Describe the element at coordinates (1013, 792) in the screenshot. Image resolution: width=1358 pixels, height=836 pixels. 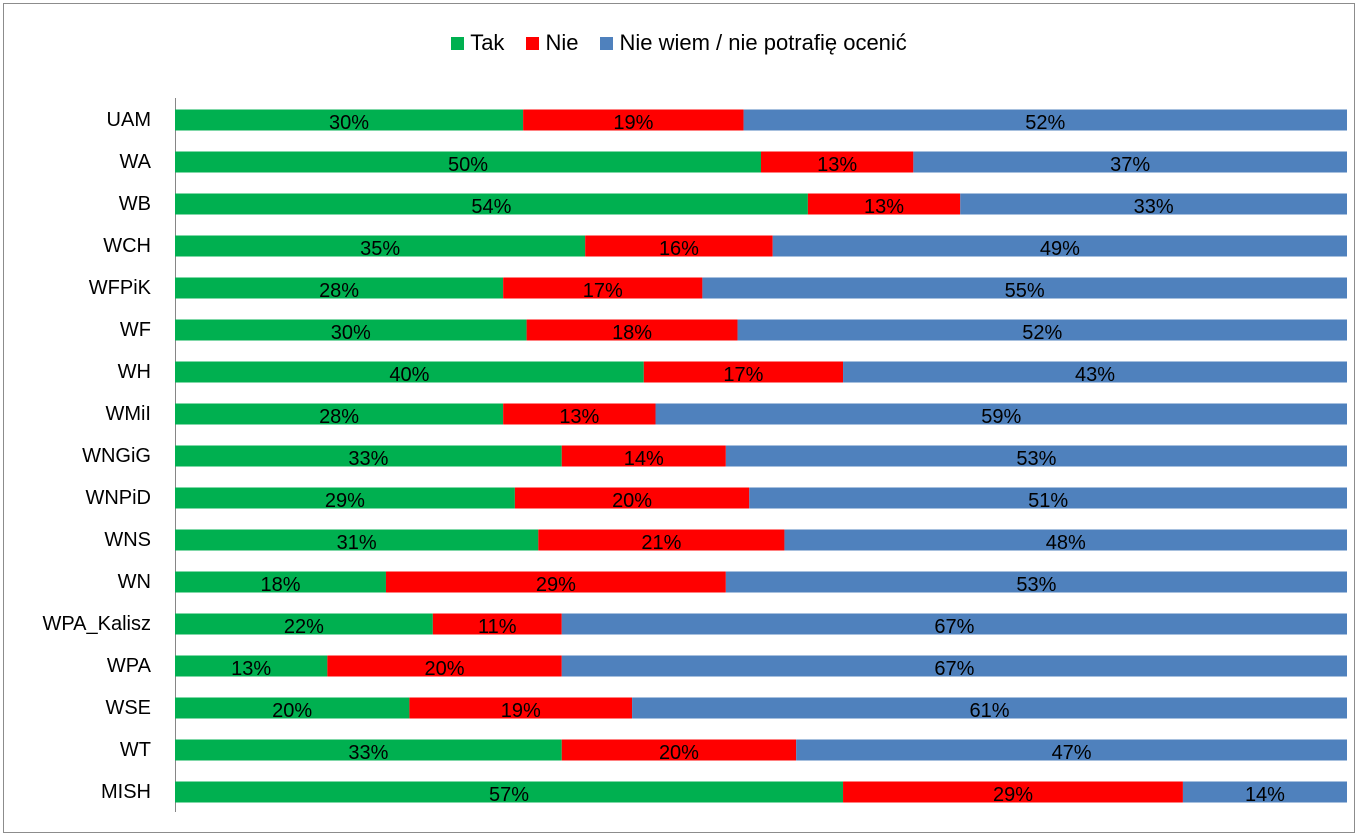
I see `bar-segment-nie-mish` at that location.